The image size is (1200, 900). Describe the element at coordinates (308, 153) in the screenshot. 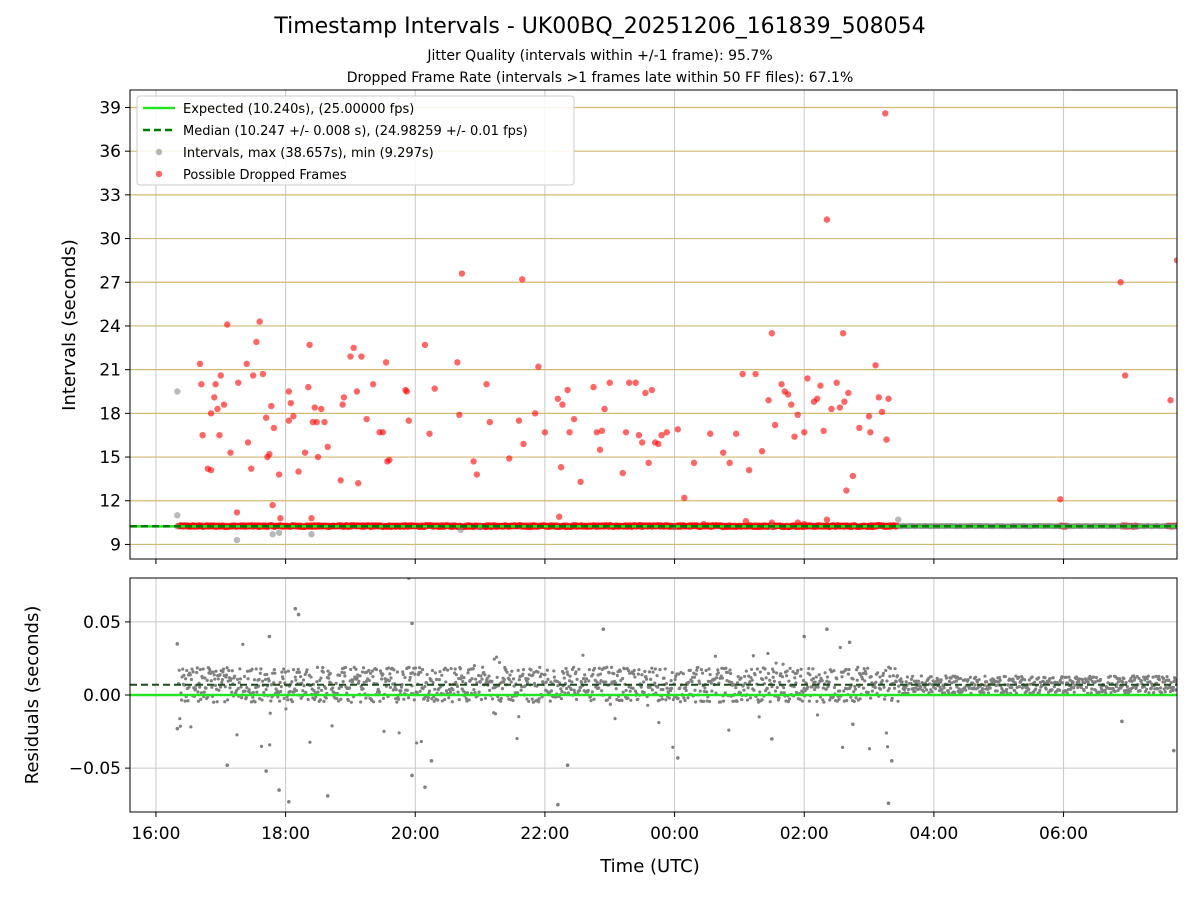

I see `legend-intervals-label: Intervals, max (38.657s), min (9.297s)` at that location.